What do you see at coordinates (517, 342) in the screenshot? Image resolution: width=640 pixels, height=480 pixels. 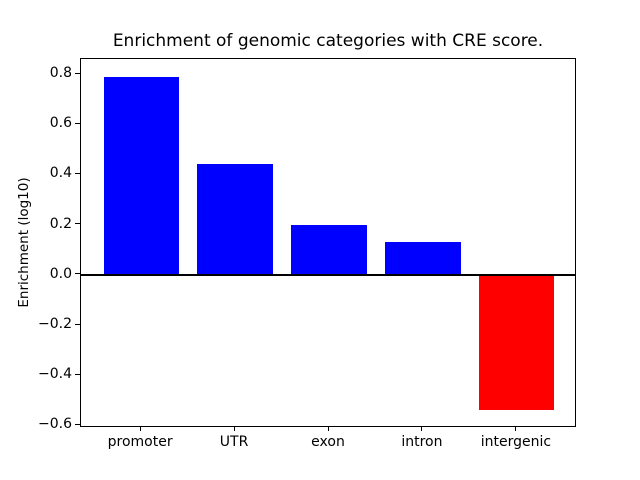 I see `bar-intergenic` at bounding box center [517, 342].